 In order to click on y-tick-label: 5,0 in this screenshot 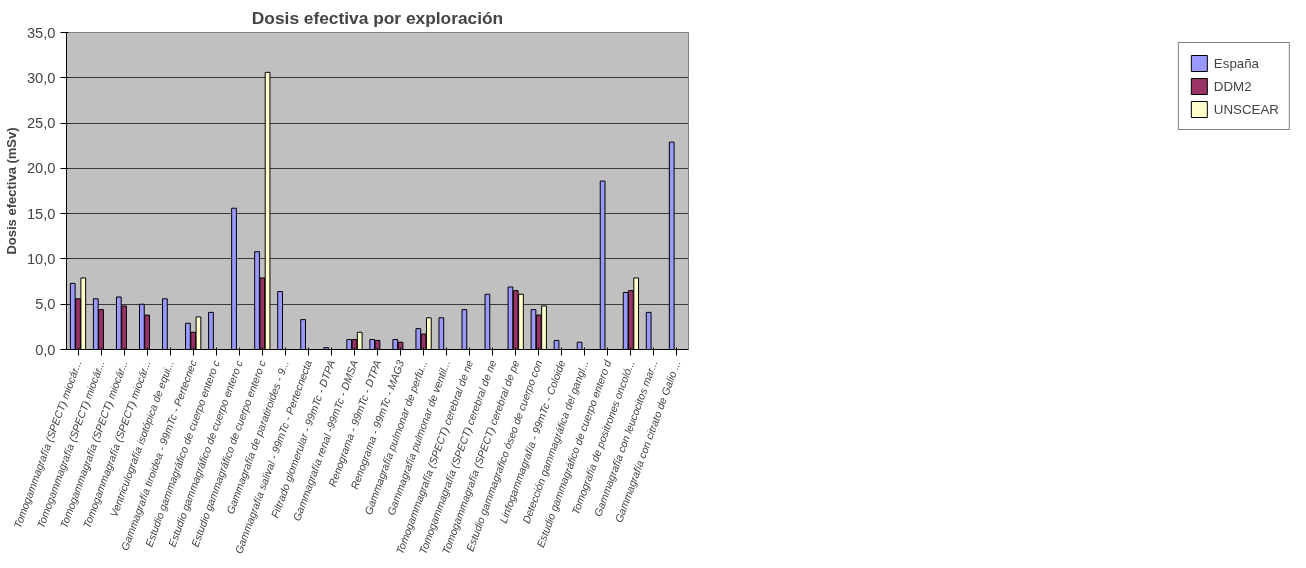, I will do `click(45, 304)`.